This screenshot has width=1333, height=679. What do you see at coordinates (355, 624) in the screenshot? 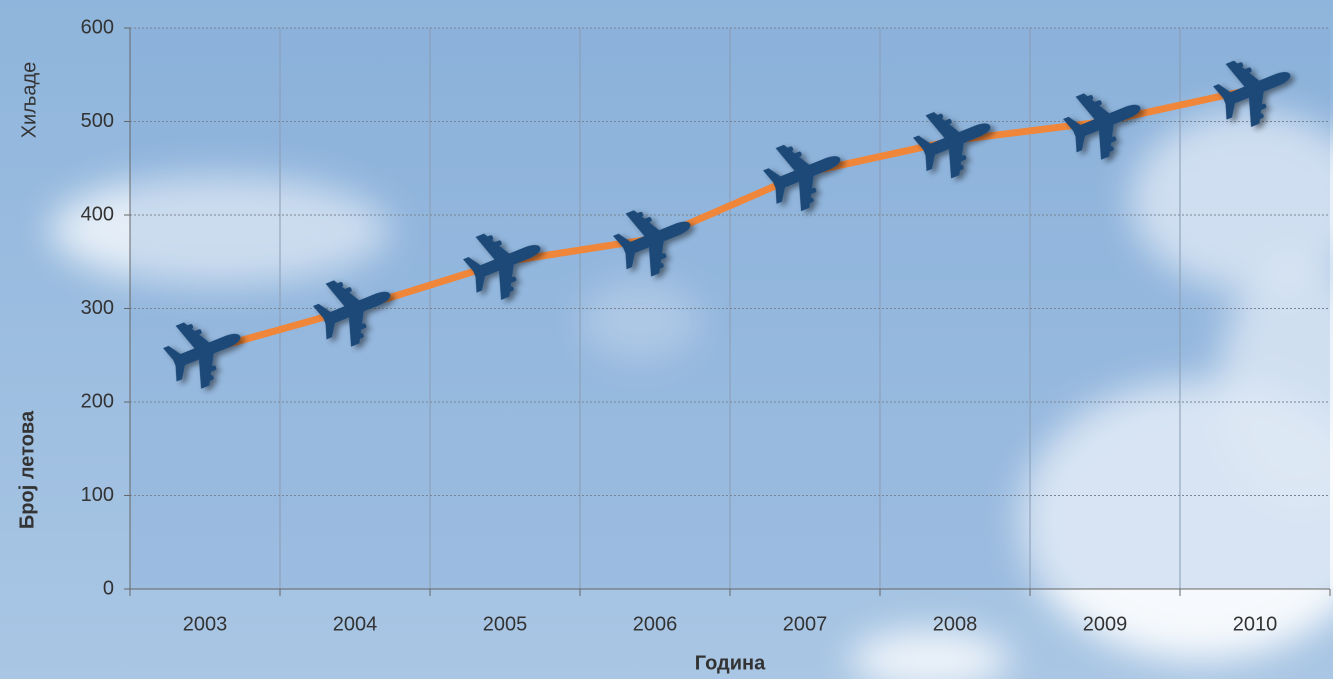
I see `x-tick-label: 2004` at bounding box center [355, 624].